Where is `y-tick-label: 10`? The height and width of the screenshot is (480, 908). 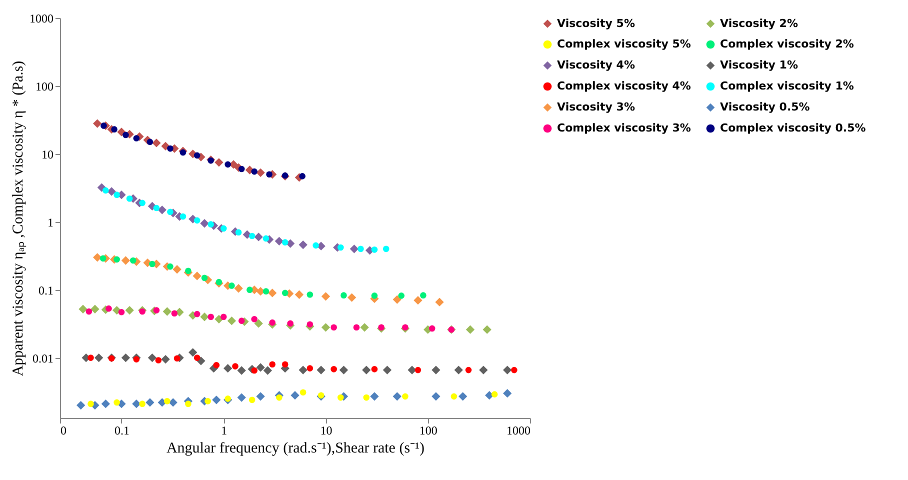 y-tick-label: 10 is located at coordinates (48, 154).